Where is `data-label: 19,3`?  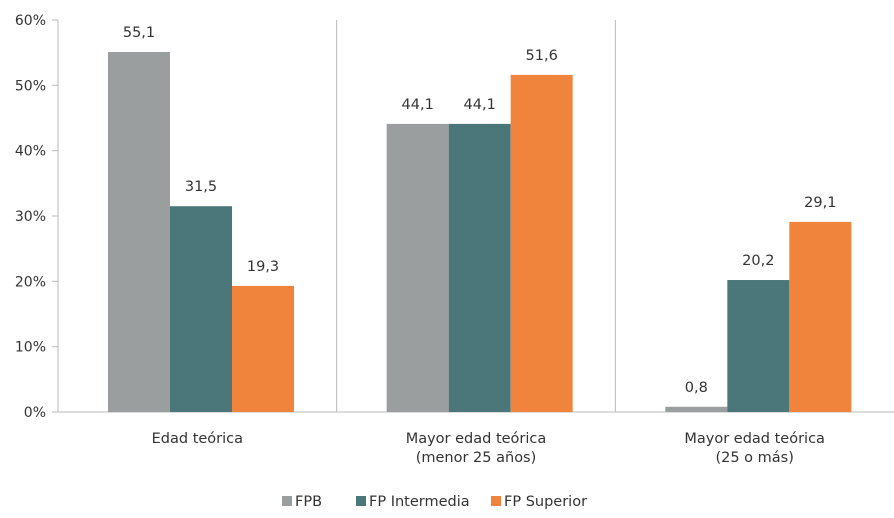 data-label: 19,3 is located at coordinates (263, 267).